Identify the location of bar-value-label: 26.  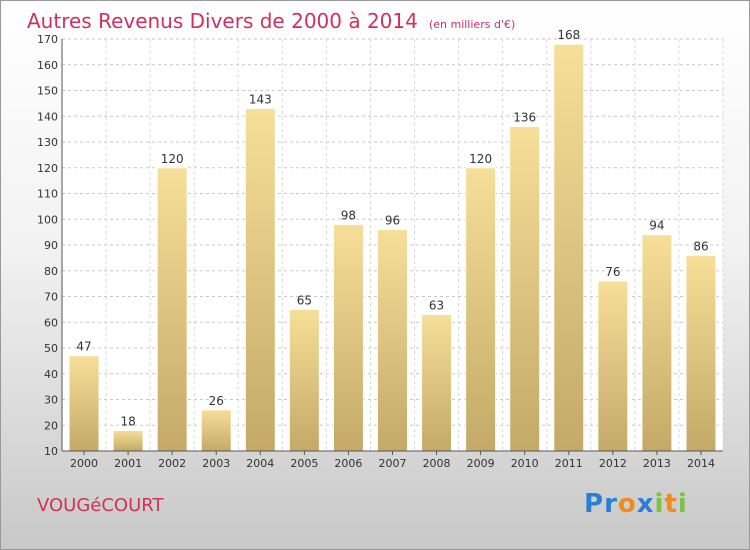
(216, 401).